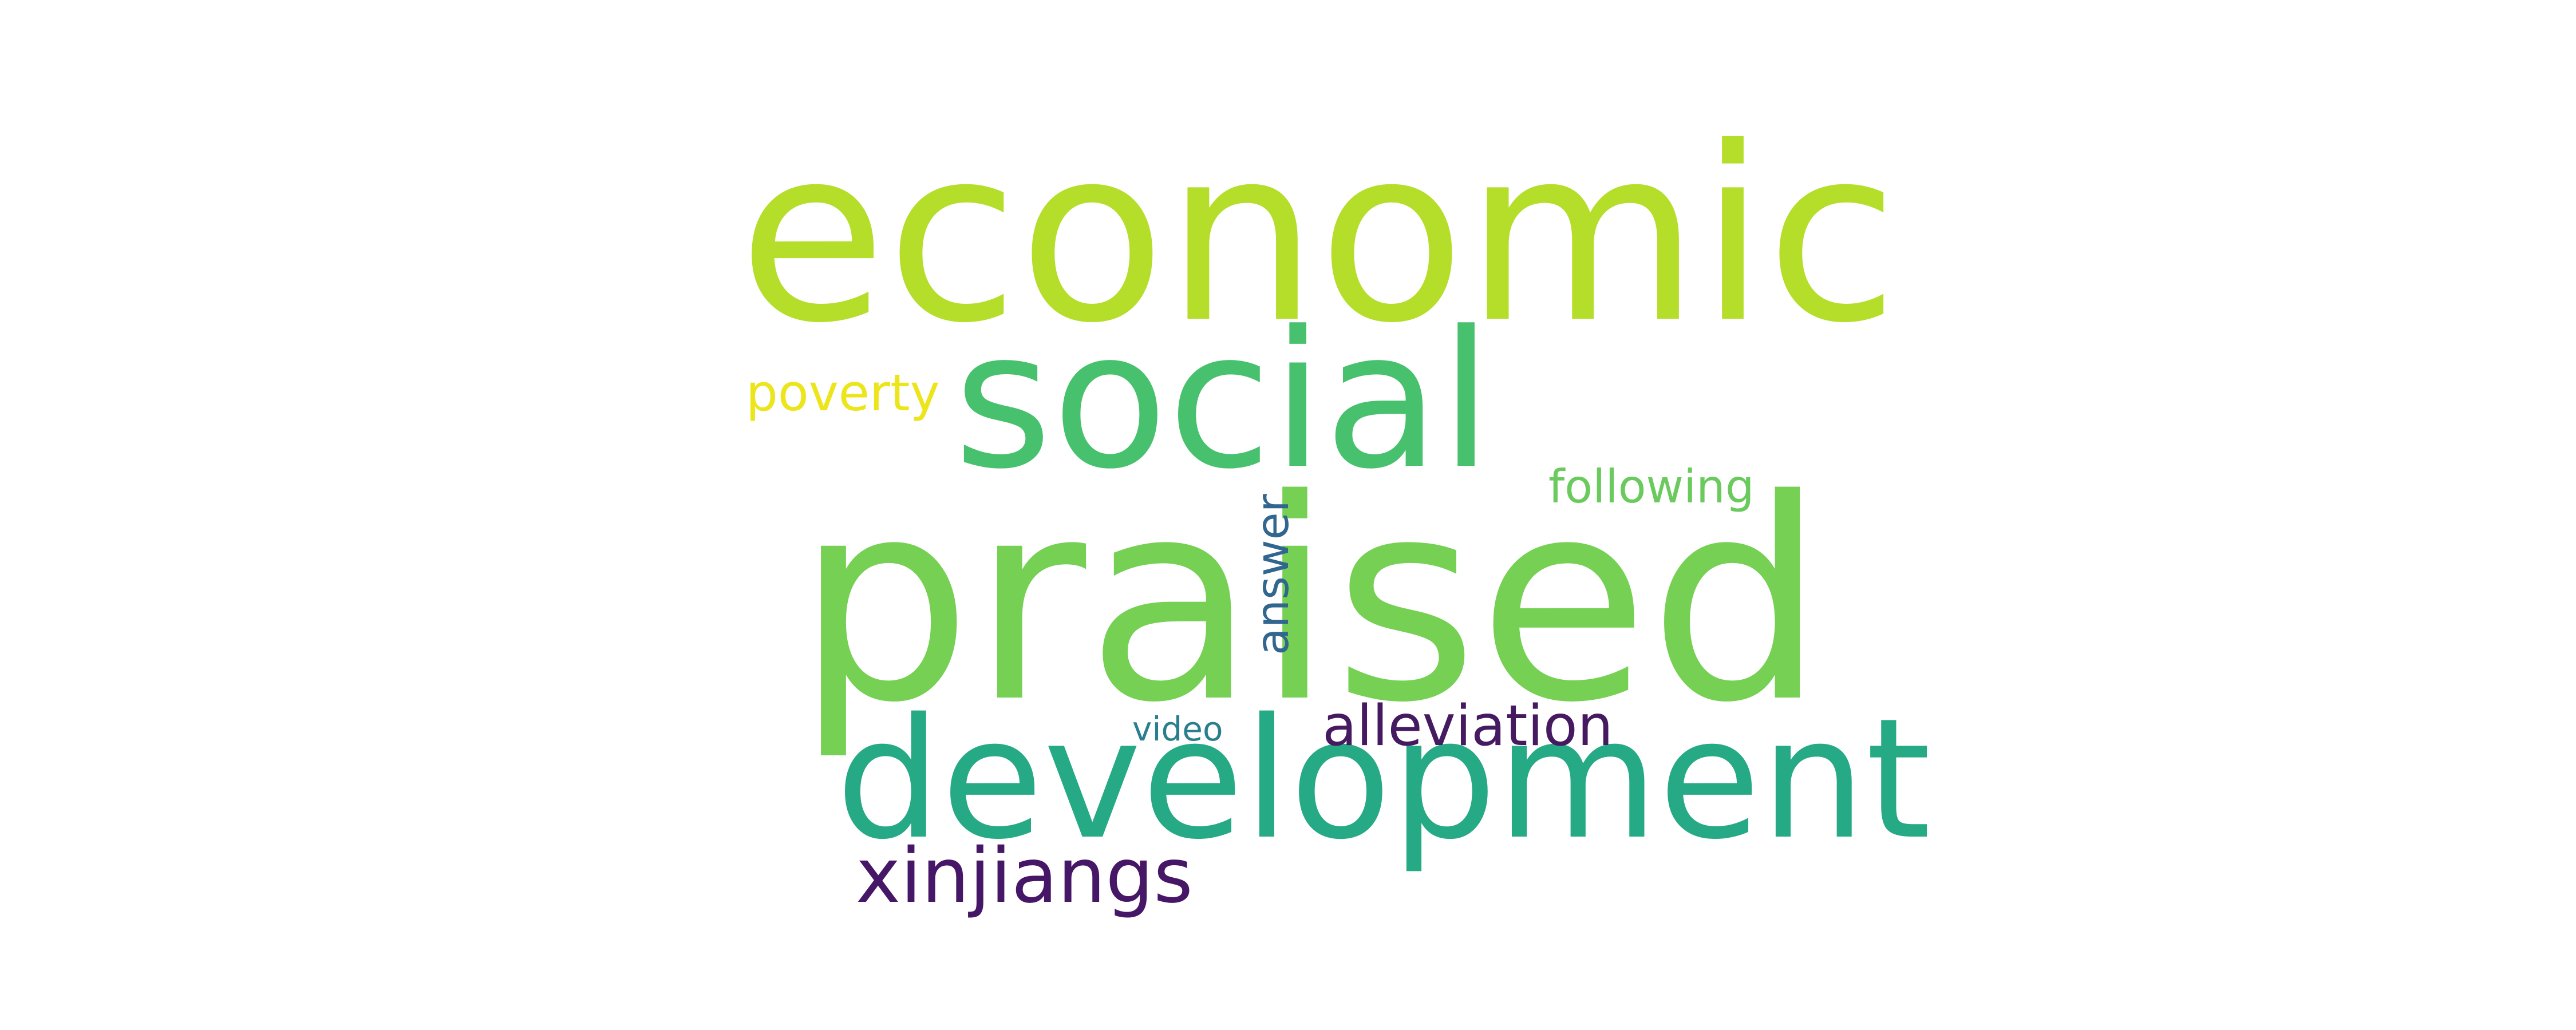 This screenshot has width=2576, height=1030. Describe the element at coordinates (1318, 236) in the screenshot. I see `word-economic: economic` at that location.